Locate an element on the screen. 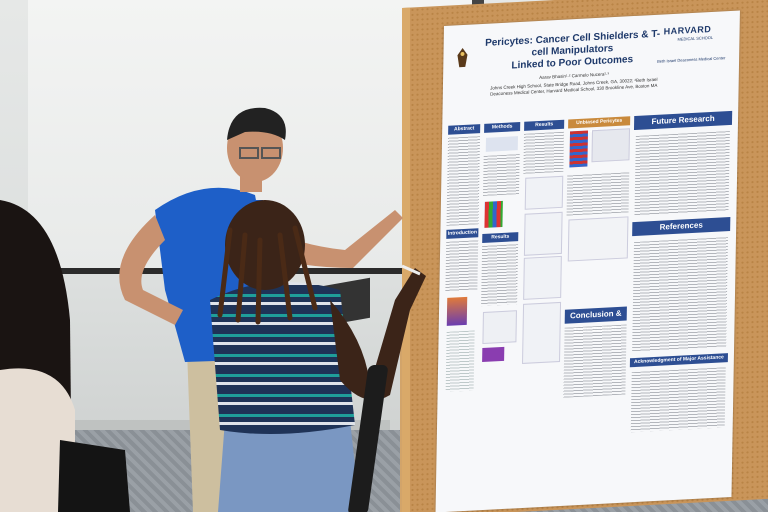 This screenshot has height=512, width=768. foreground-viewer is located at coordinates (65, 356).